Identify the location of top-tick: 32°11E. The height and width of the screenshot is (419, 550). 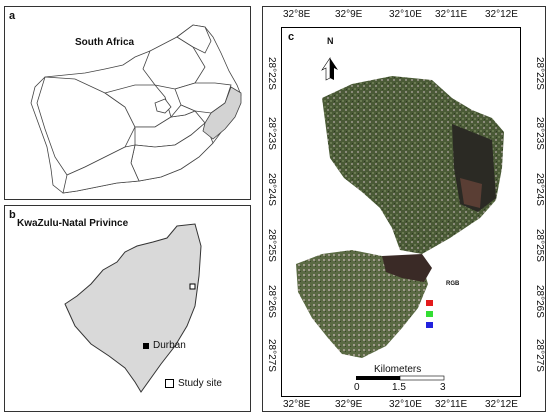
(451, 14).